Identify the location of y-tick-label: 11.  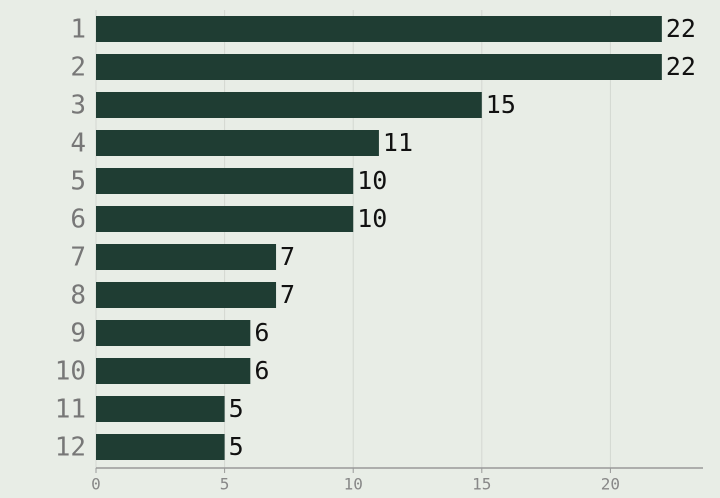
(70, 410).